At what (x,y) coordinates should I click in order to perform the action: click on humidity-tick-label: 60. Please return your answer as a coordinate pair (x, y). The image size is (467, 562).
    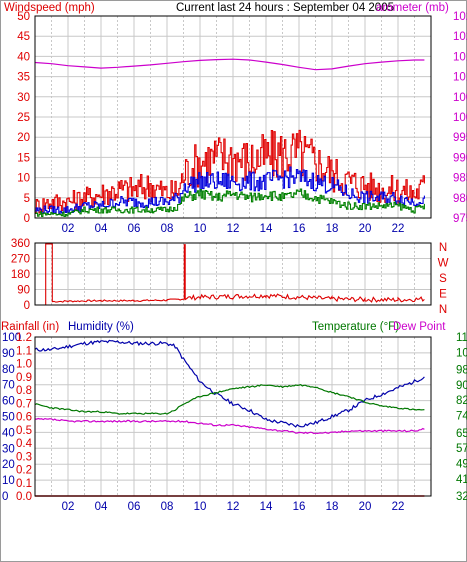
    Looking at the image, I should click on (8, 402).